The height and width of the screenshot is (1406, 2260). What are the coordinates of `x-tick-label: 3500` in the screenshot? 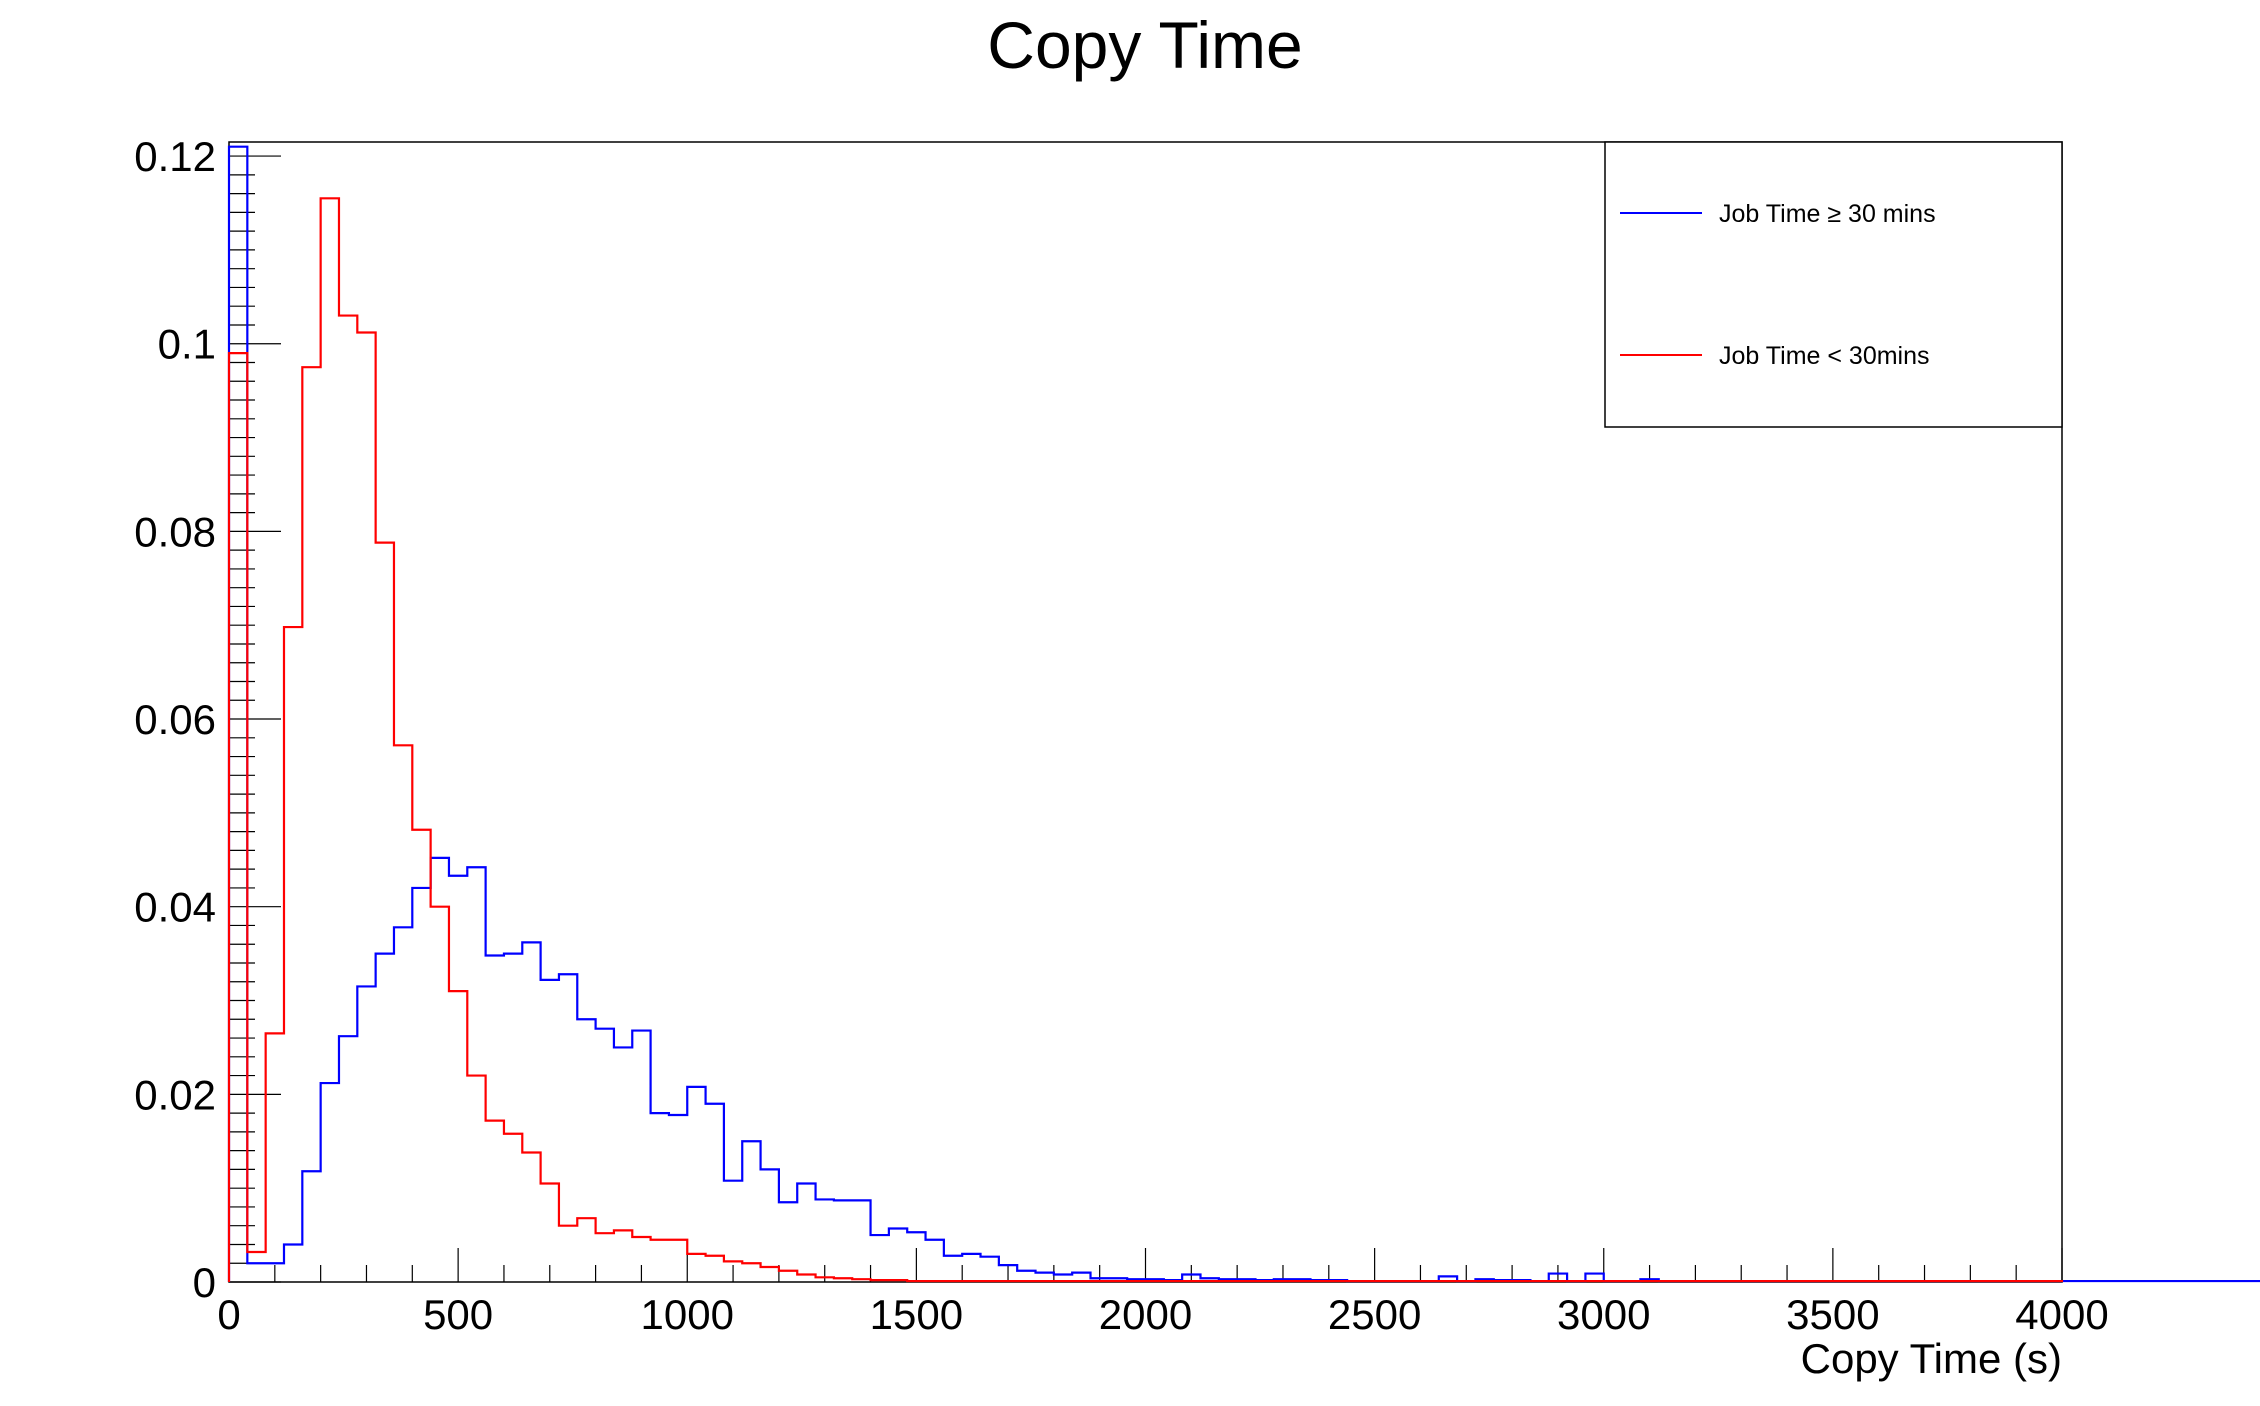 It's located at (1832, 1314).